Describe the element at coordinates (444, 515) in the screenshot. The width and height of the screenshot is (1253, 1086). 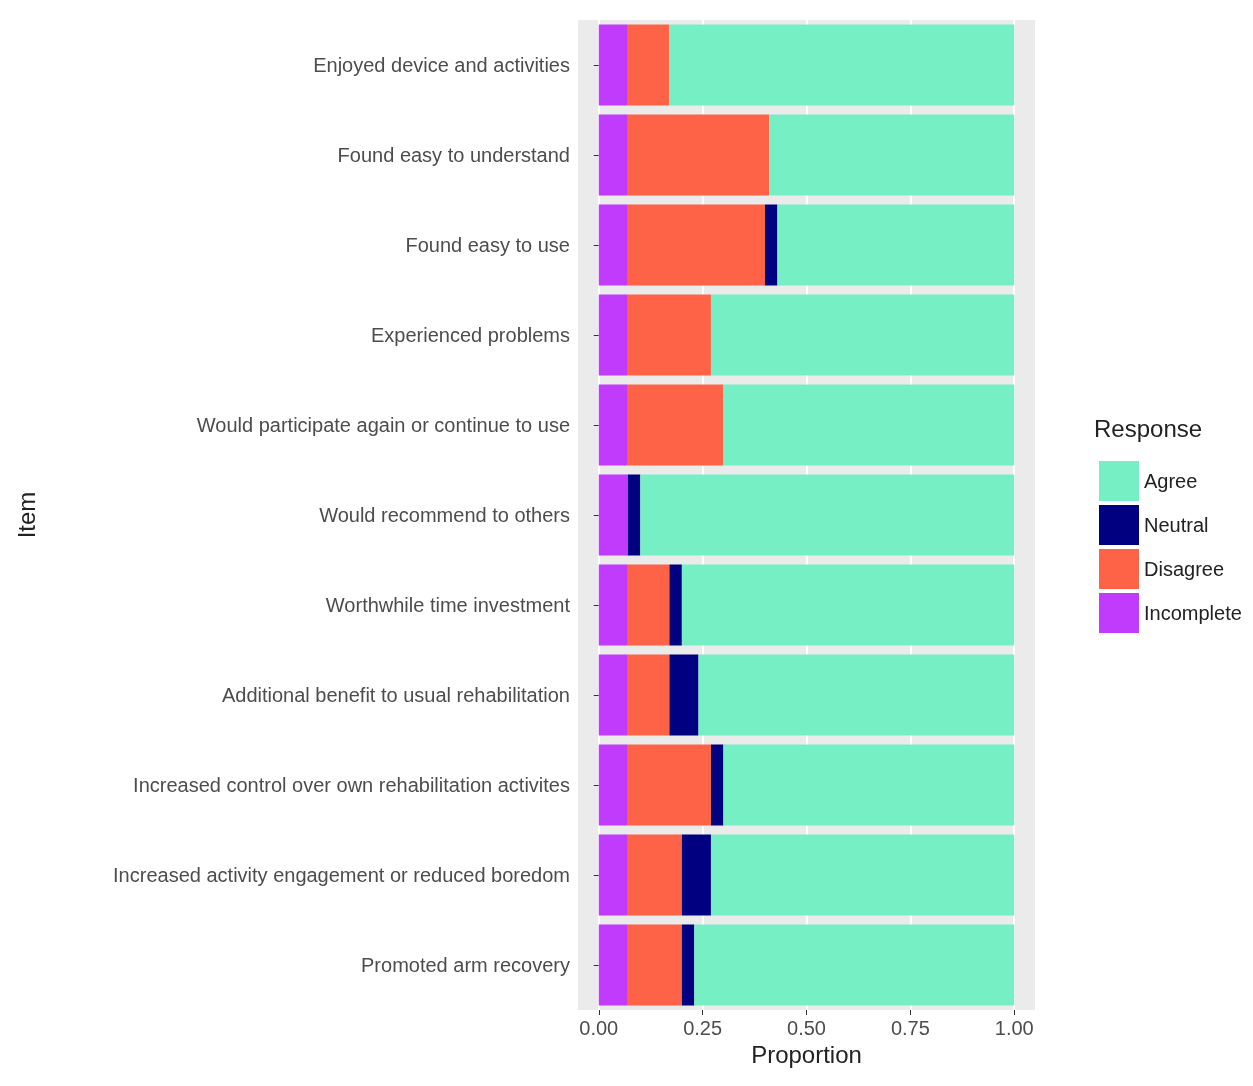
I see `y-tick-label: Would recommend to others` at that location.